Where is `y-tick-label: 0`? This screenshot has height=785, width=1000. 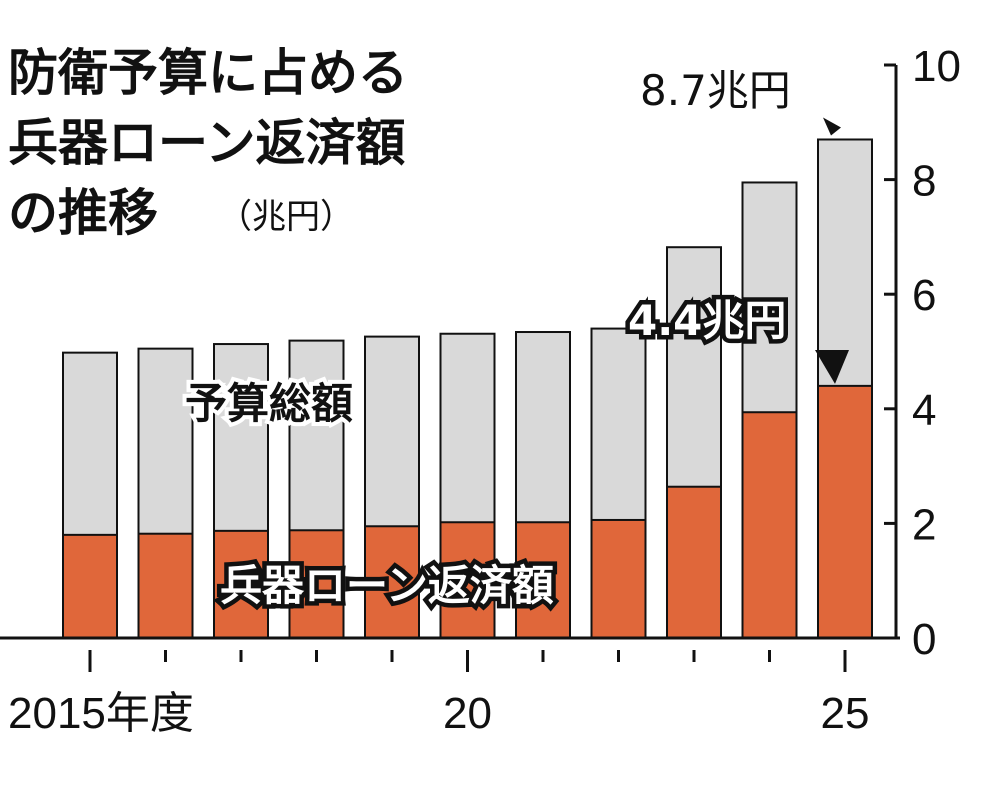
y-tick-label: 0 is located at coordinates (924, 639).